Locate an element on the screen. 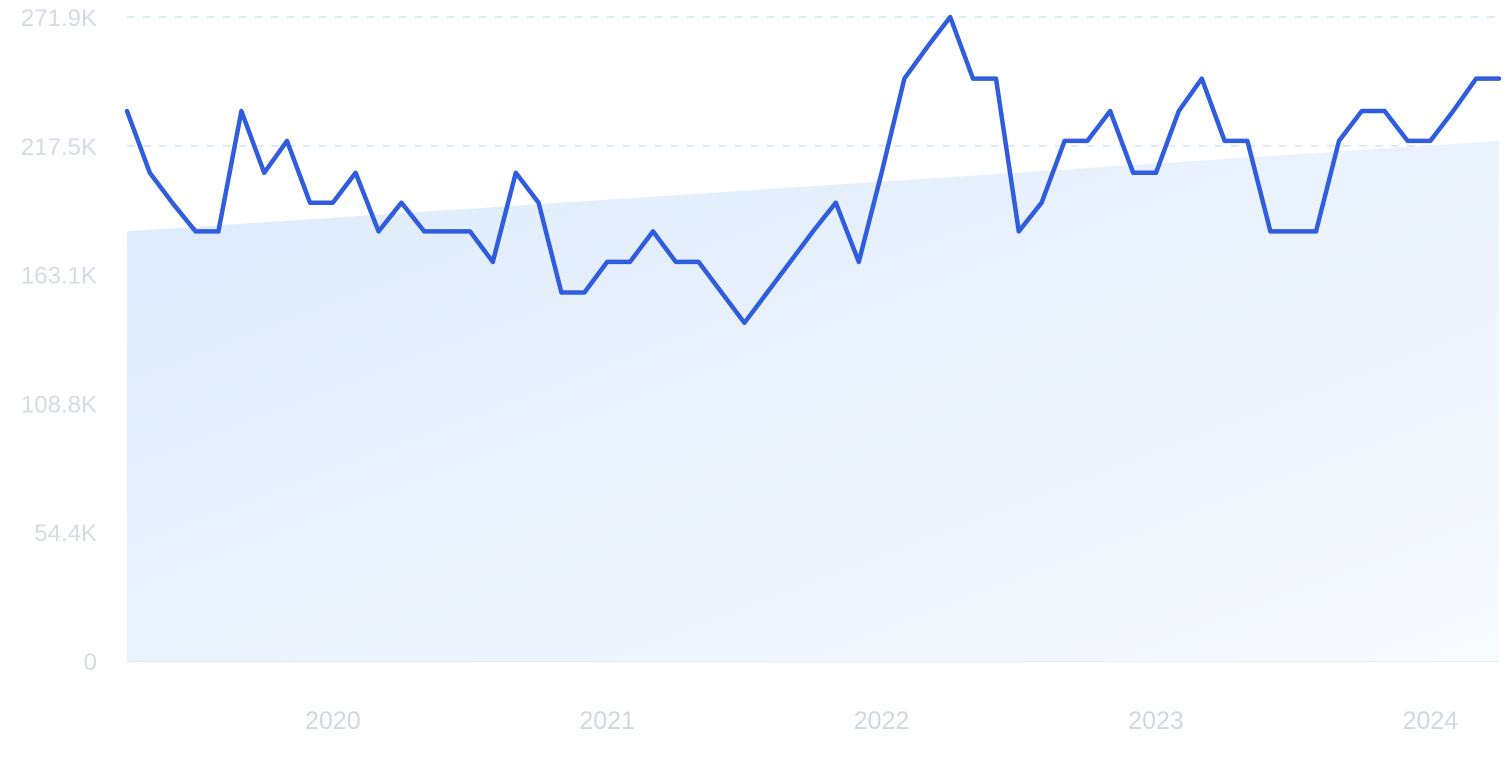 Image resolution: width=1505 pixels, height=757 pixels. y-tick-label: 54.4K is located at coordinates (65, 533).